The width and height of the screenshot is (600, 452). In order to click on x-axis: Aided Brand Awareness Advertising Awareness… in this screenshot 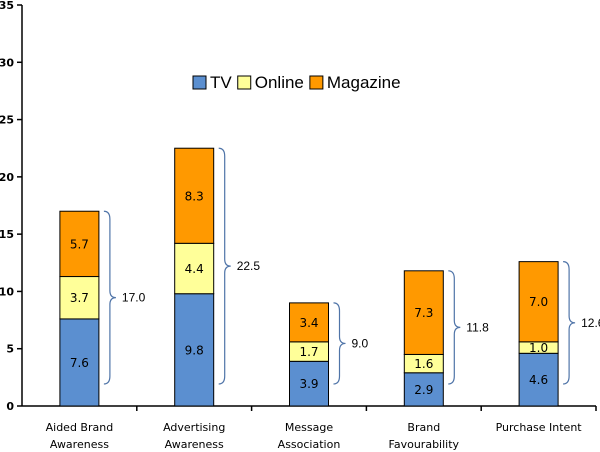, I will do `click(309, 428)`.